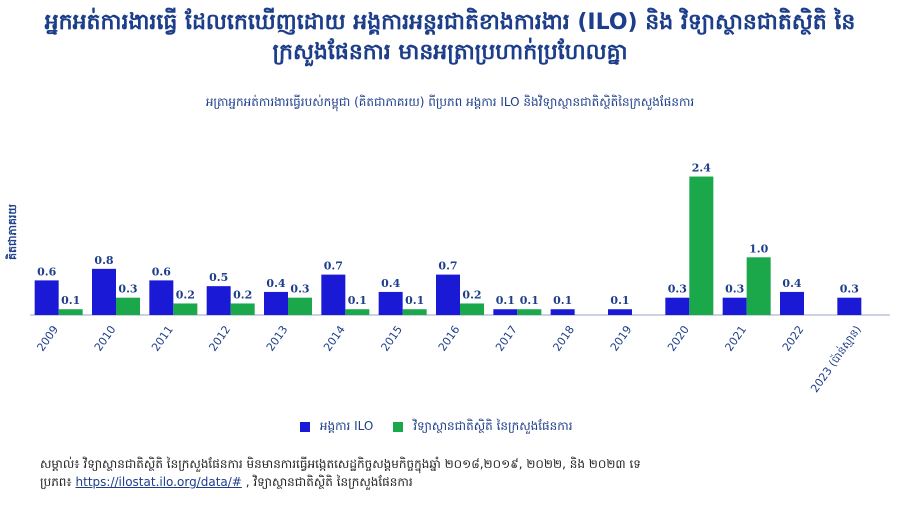  Describe the element at coordinates (161, 297) in the screenshot. I see `bar-ilo-2011` at that location.